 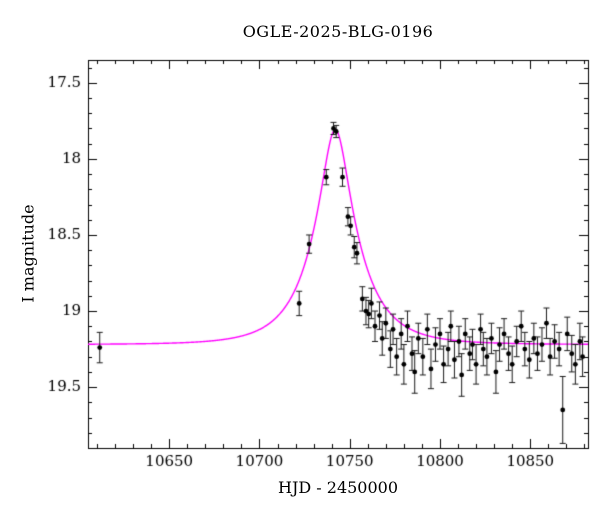 I want to click on chart-title: OGLE-2025-BLG-0196, so click(x=338, y=31).